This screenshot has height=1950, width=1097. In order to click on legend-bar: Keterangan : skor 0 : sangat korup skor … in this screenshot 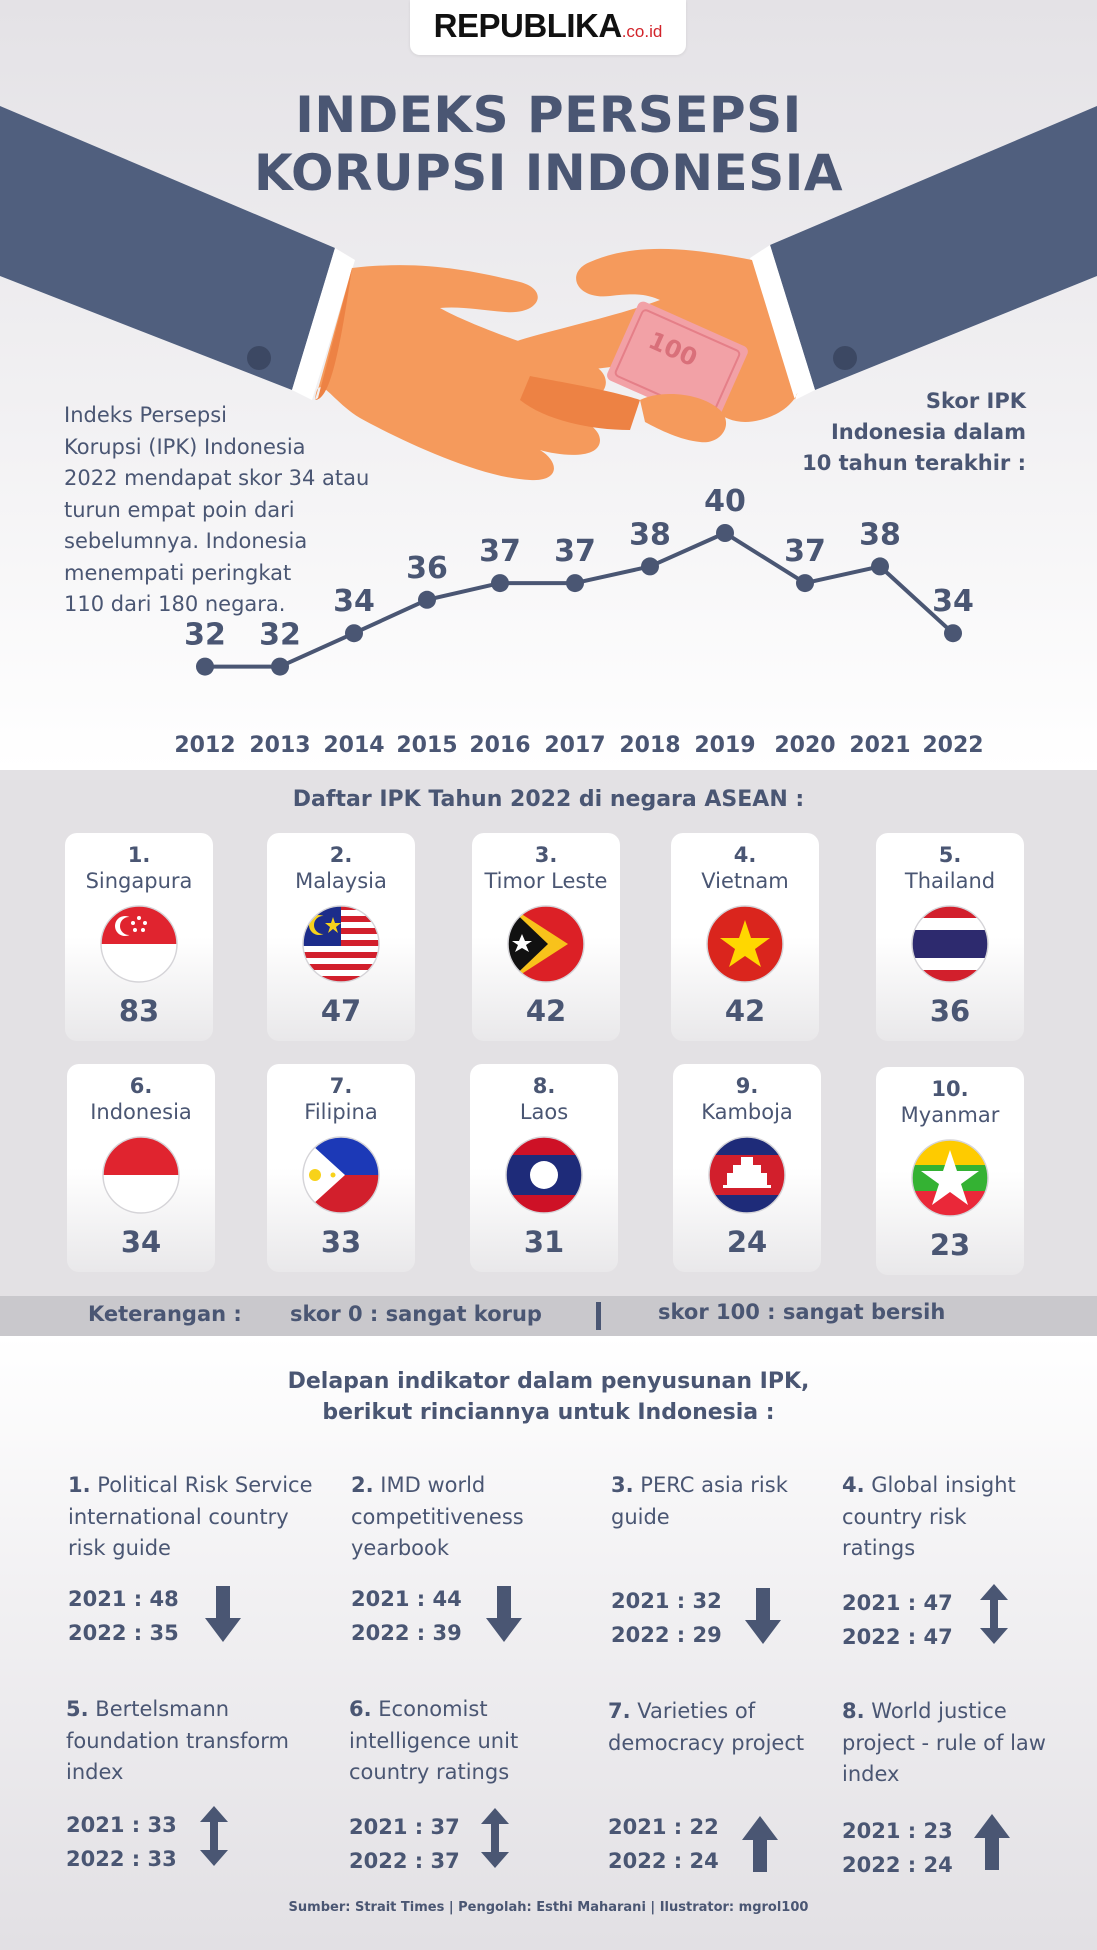, I will do `click(548, 1316)`.